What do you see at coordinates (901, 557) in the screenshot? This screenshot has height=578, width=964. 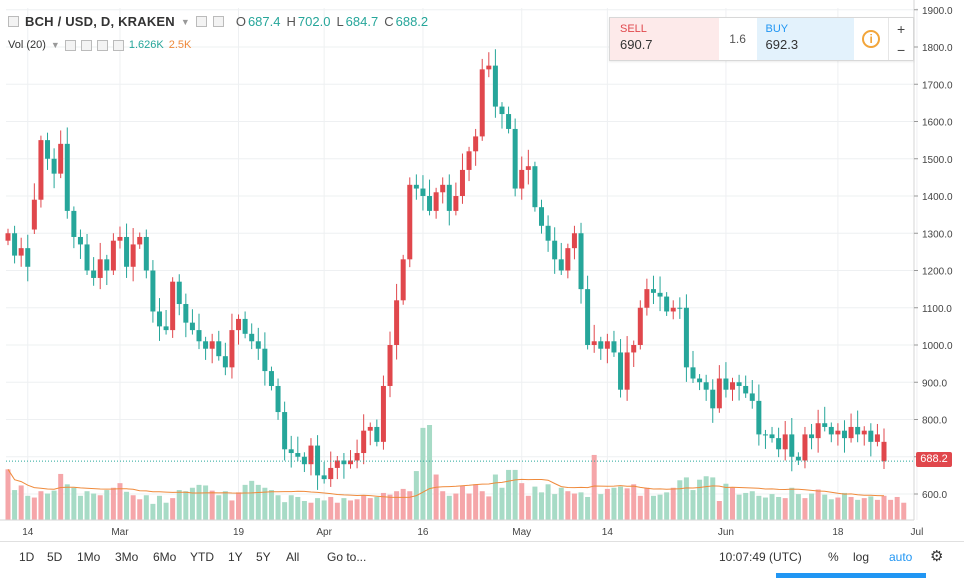 I see `auto-toggle: auto` at bounding box center [901, 557].